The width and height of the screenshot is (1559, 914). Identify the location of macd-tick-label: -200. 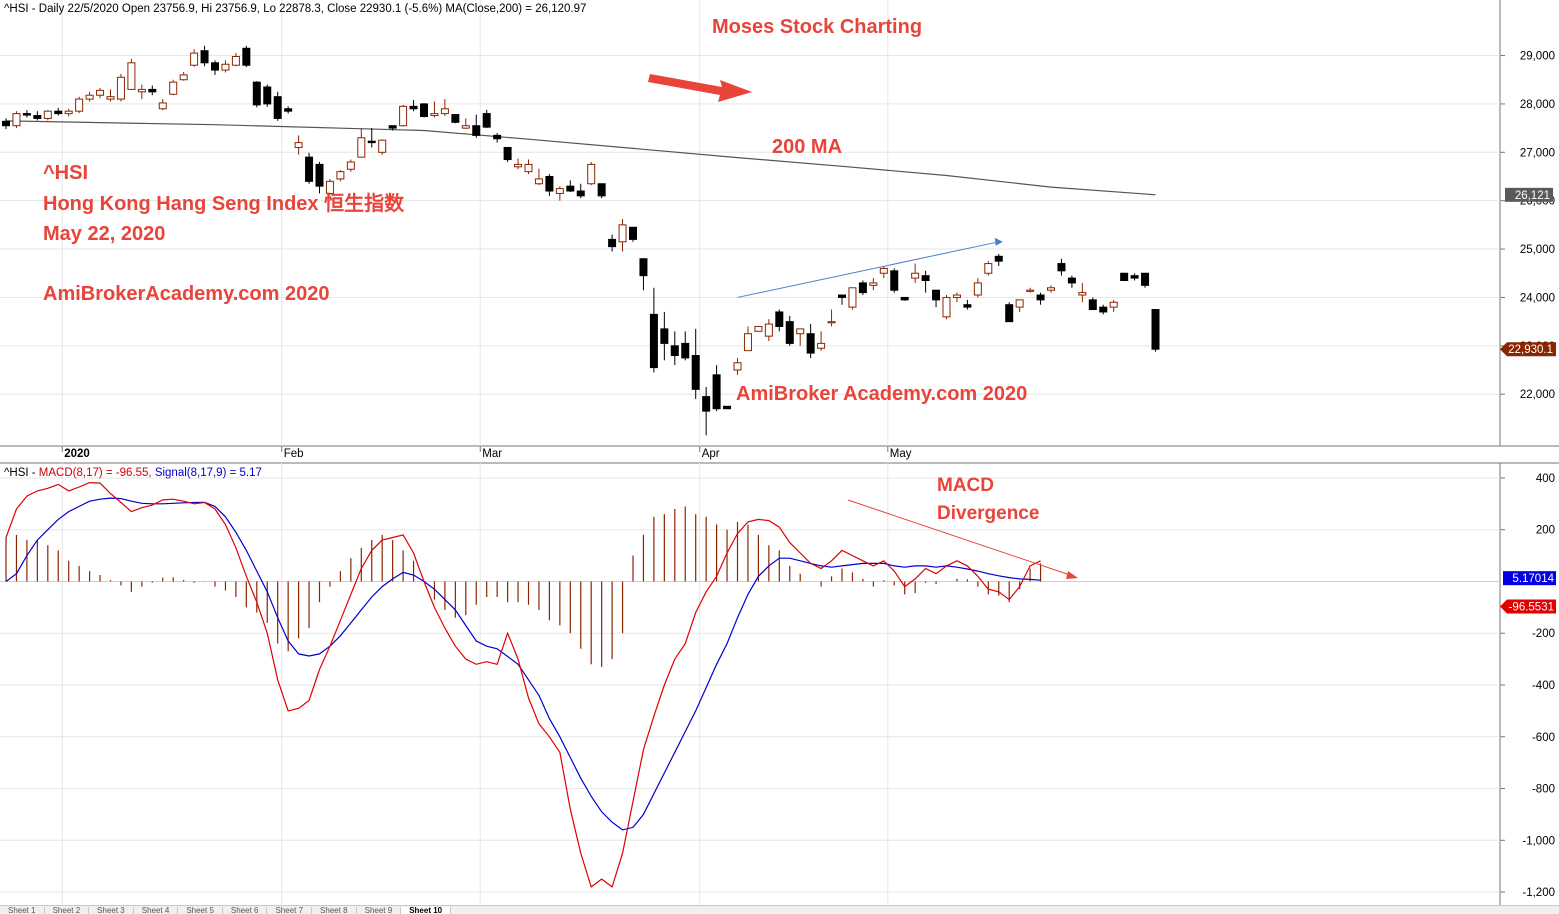
(1543, 634).